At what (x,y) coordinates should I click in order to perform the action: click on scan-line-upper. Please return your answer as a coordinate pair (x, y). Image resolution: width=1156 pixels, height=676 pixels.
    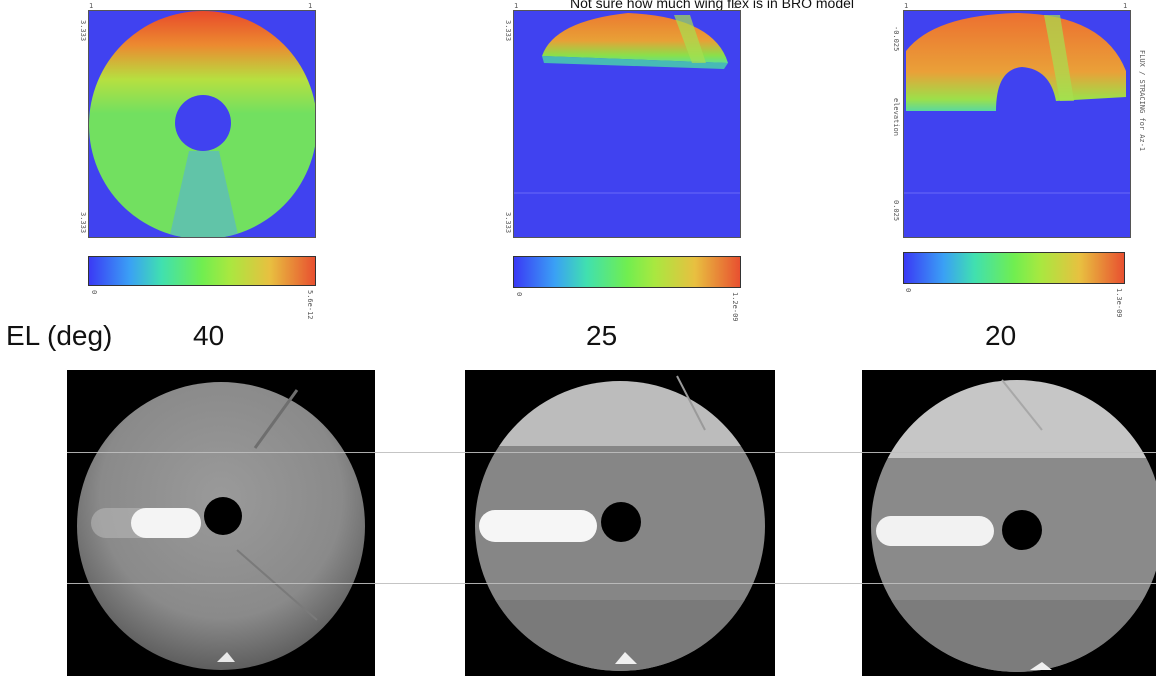
    Looking at the image, I should click on (611, 452).